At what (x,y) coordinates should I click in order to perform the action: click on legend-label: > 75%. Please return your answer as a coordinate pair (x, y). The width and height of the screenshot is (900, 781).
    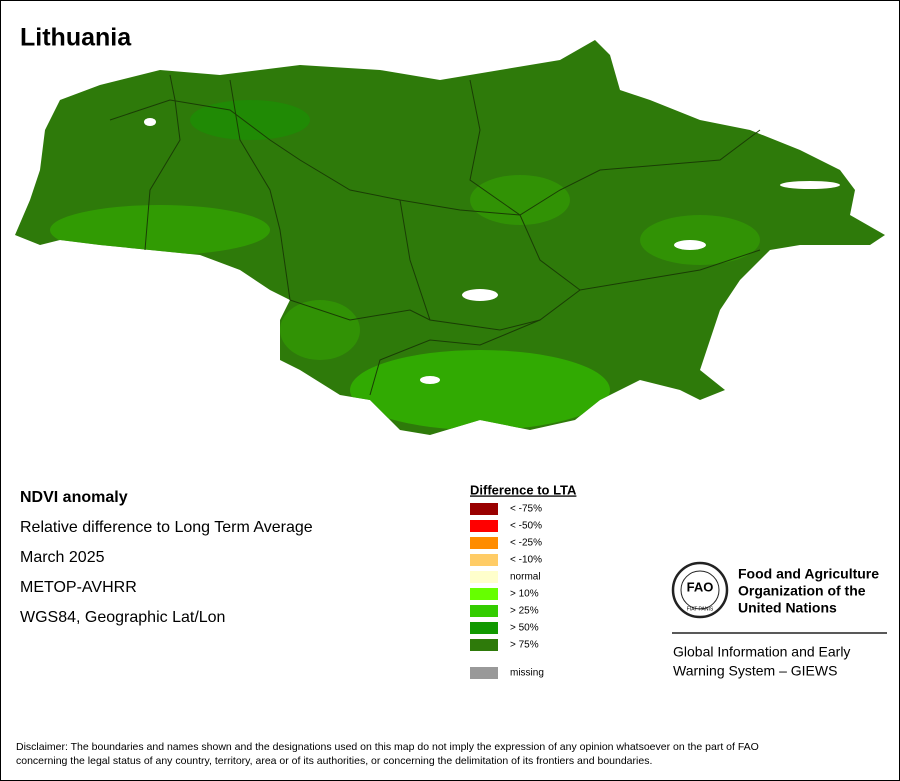
    Looking at the image, I should click on (524, 645).